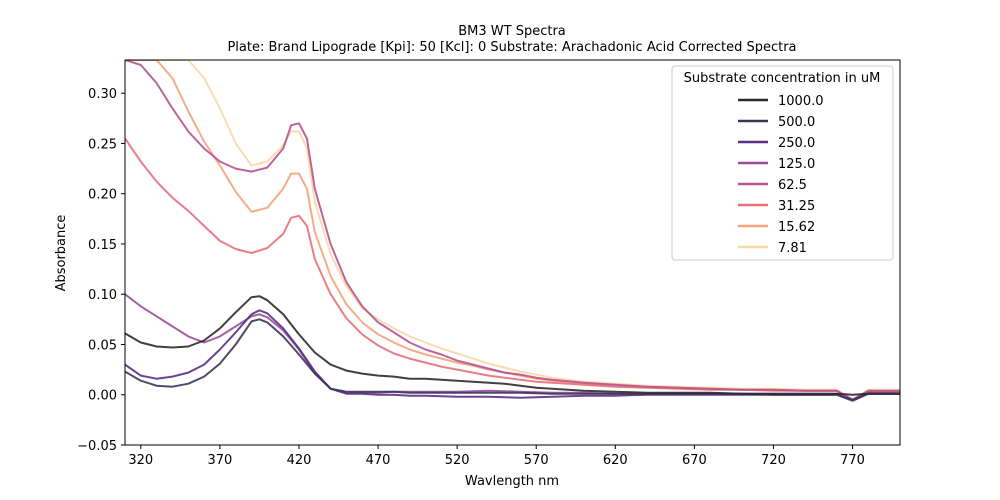 This screenshot has height=500, width=1000. I want to click on x-tick-label: 470, so click(378, 460).